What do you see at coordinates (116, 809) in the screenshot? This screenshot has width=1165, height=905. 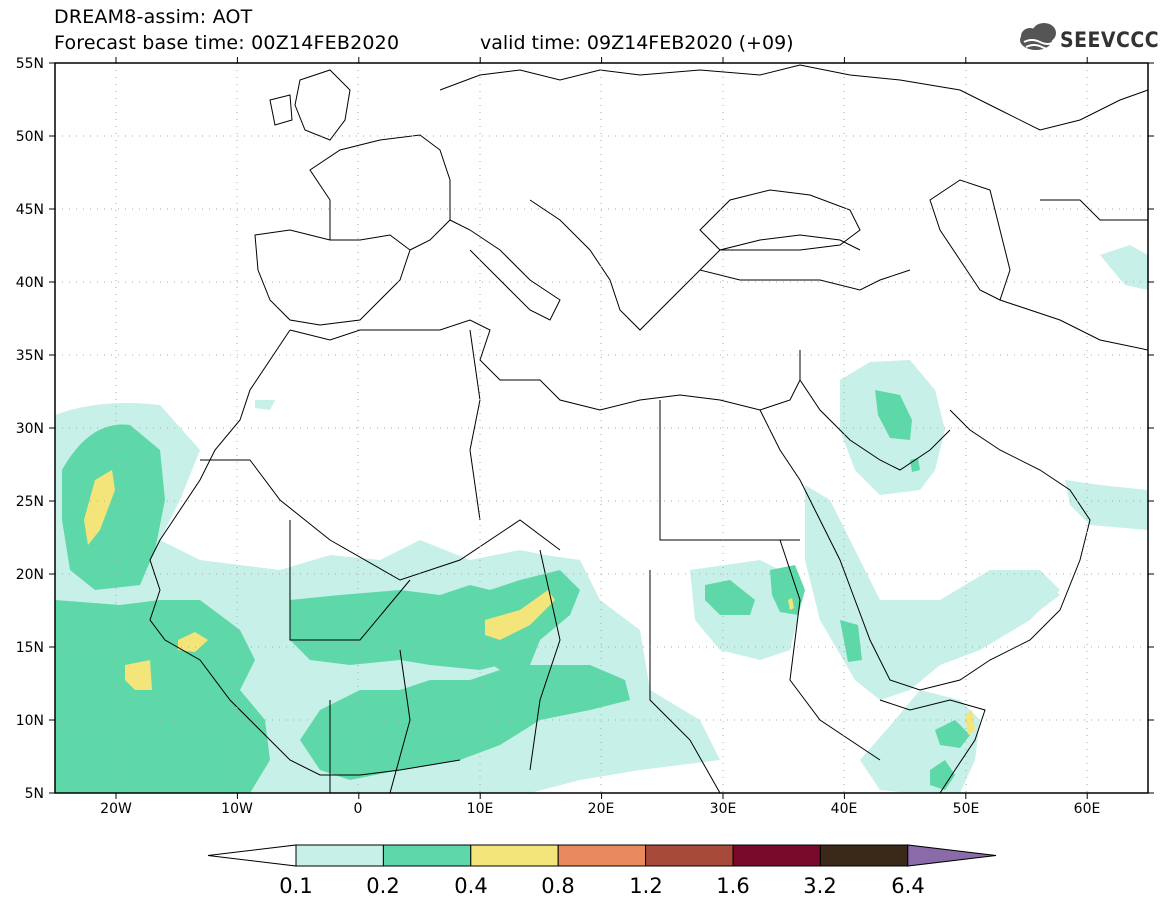 I see `lon-label: 20W` at bounding box center [116, 809].